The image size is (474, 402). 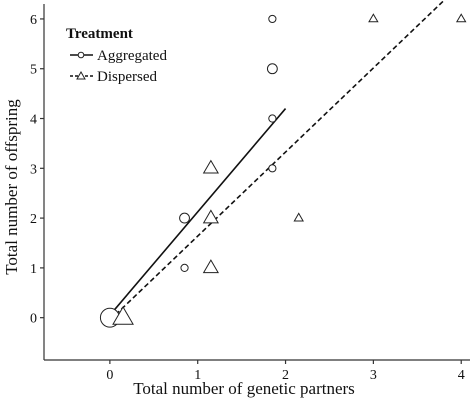 I want to click on x-tick-label: 4, so click(x=461, y=375).